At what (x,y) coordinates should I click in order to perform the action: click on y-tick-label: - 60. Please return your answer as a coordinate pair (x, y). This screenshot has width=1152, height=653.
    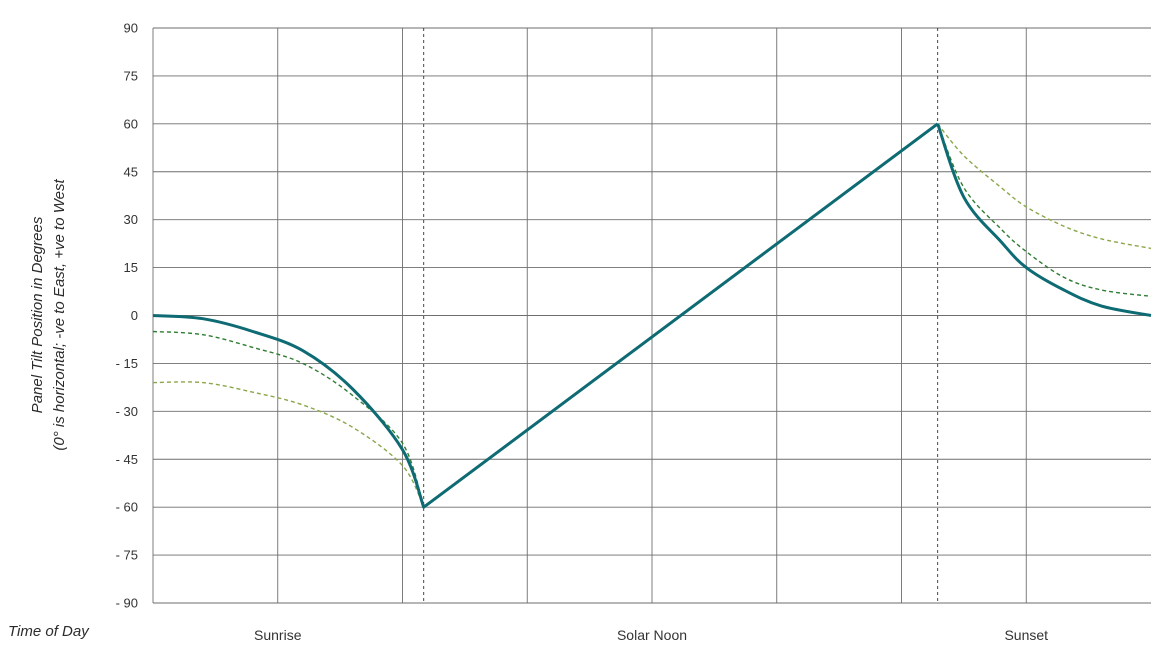
    Looking at the image, I should click on (127, 507).